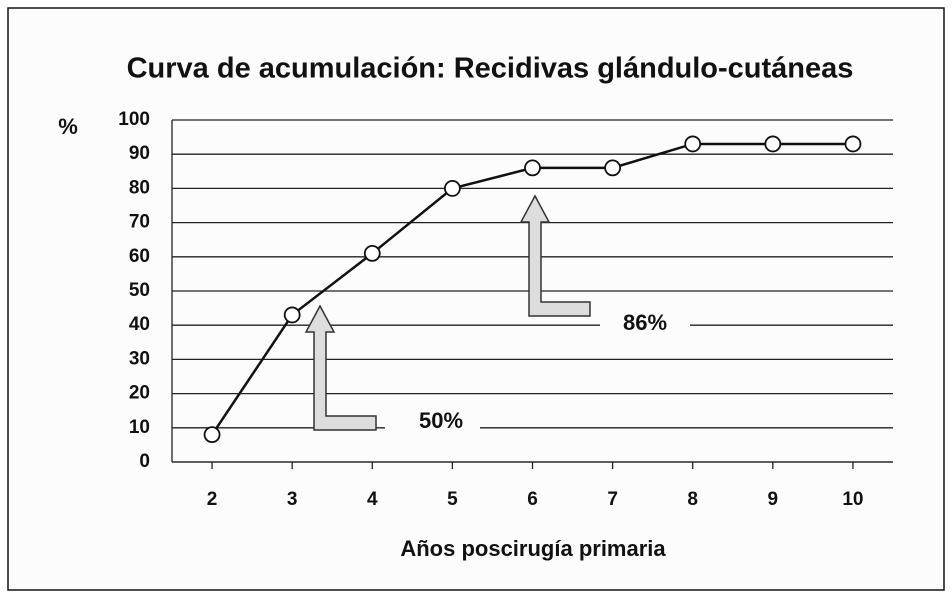 Image resolution: width=952 pixels, height=592 pixels. I want to click on y-axis-label: %, so click(68, 126).